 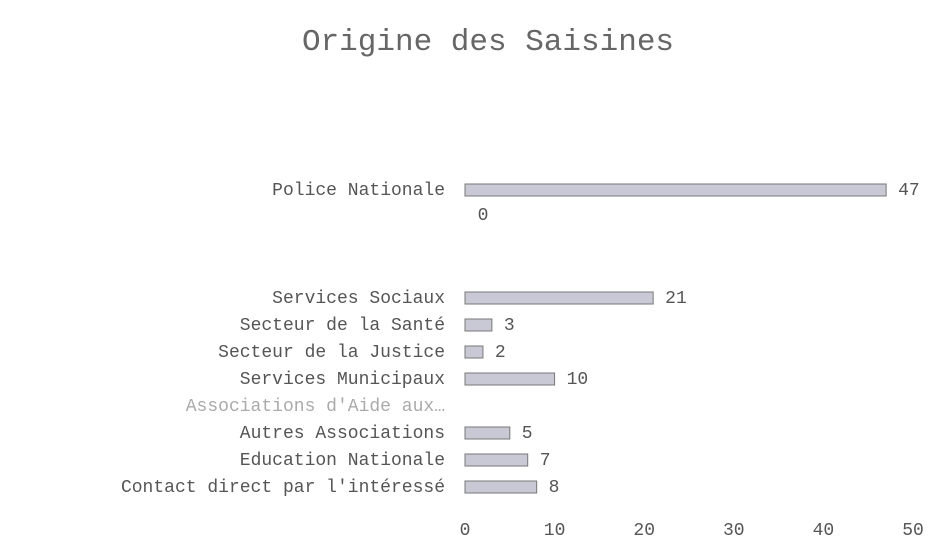 I want to click on y-tick-label: Services Sociaux, so click(x=358, y=299).